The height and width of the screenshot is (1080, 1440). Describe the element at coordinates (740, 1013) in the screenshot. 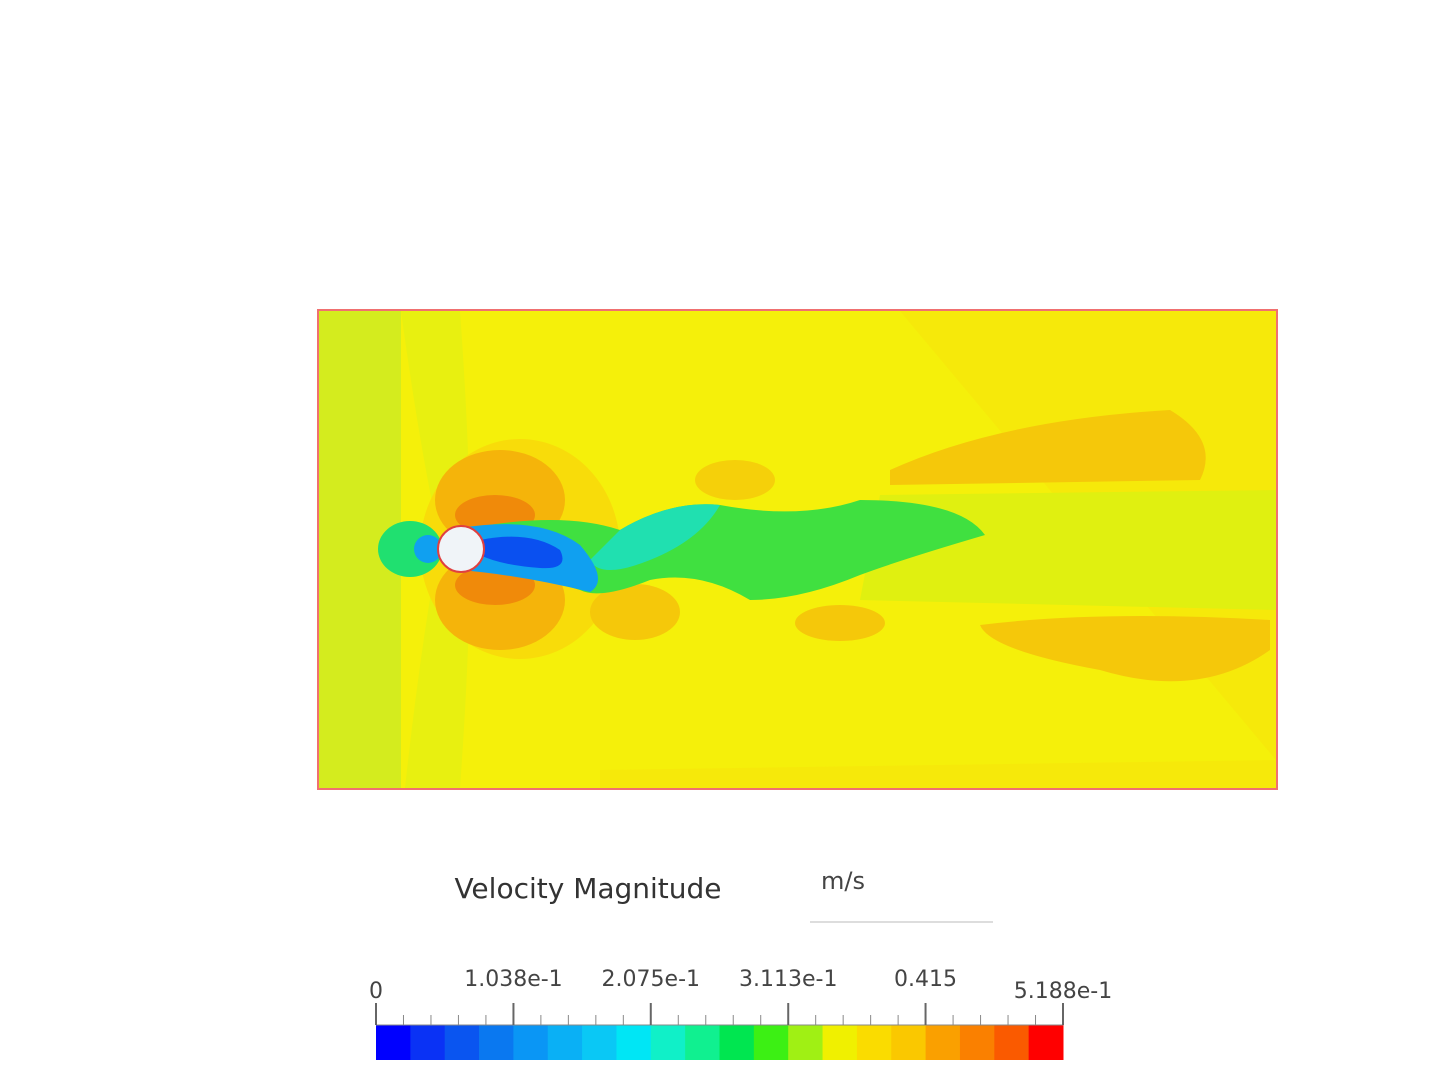

I see `colorbar: 0 1.038e-1 2.075e-1 3.113e-1 0.415 5.188e-1` at that location.